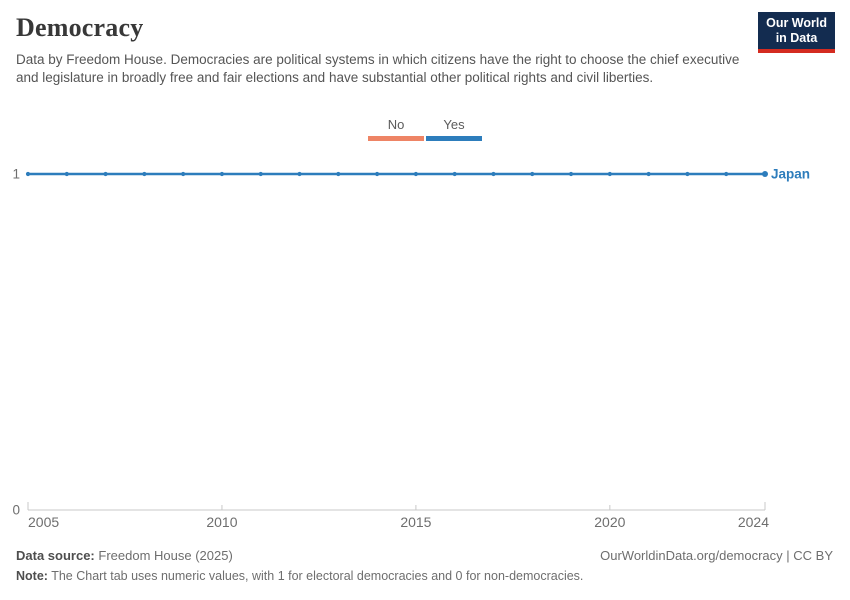 The width and height of the screenshot is (850, 600). What do you see at coordinates (454, 138) in the screenshot?
I see `legend-swatch-yes` at bounding box center [454, 138].